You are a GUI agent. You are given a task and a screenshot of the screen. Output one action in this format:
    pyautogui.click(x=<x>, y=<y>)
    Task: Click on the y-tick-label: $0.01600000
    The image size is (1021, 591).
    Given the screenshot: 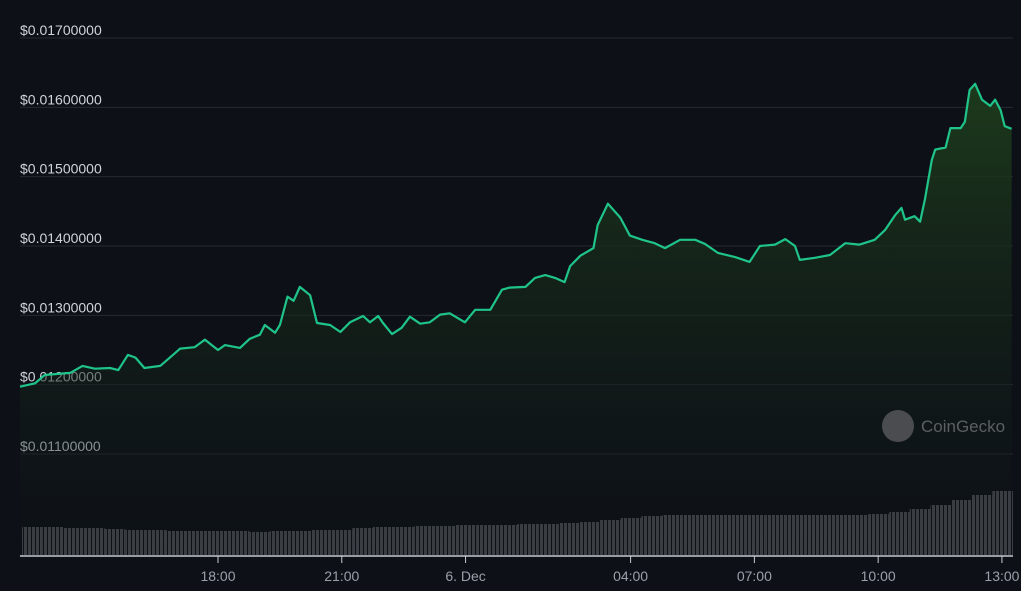 What is the action you would take?
    pyautogui.click(x=61, y=99)
    